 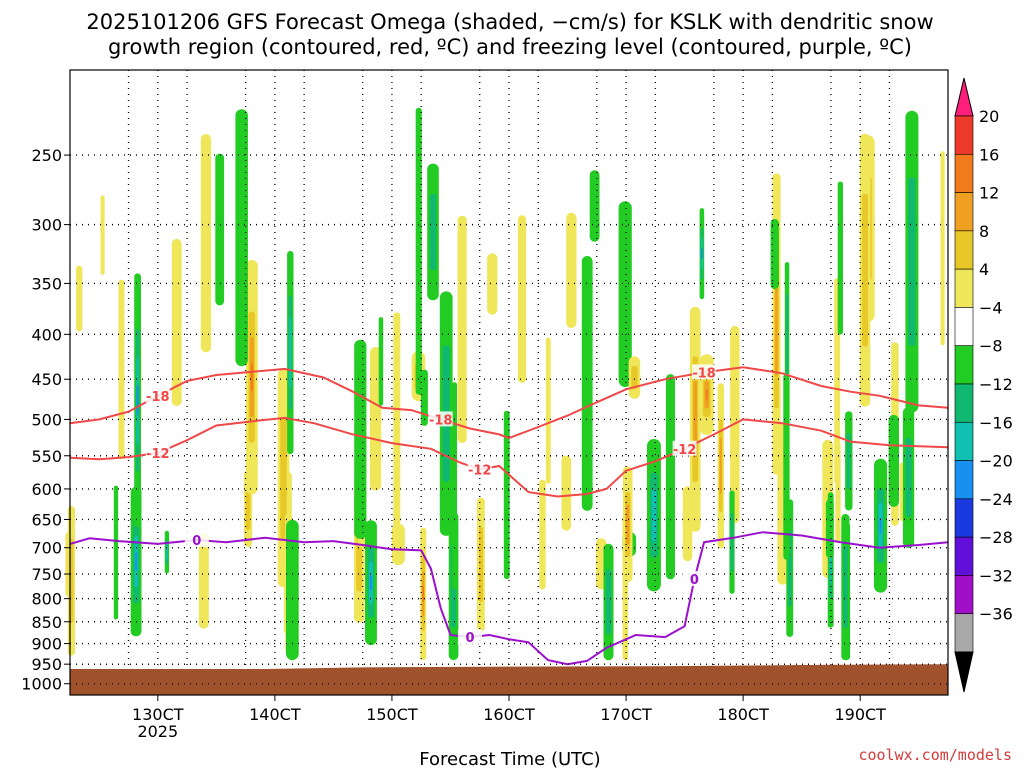 What do you see at coordinates (46, 379) in the screenshot?
I see `y-tick-label: 450` at bounding box center [46, 379].